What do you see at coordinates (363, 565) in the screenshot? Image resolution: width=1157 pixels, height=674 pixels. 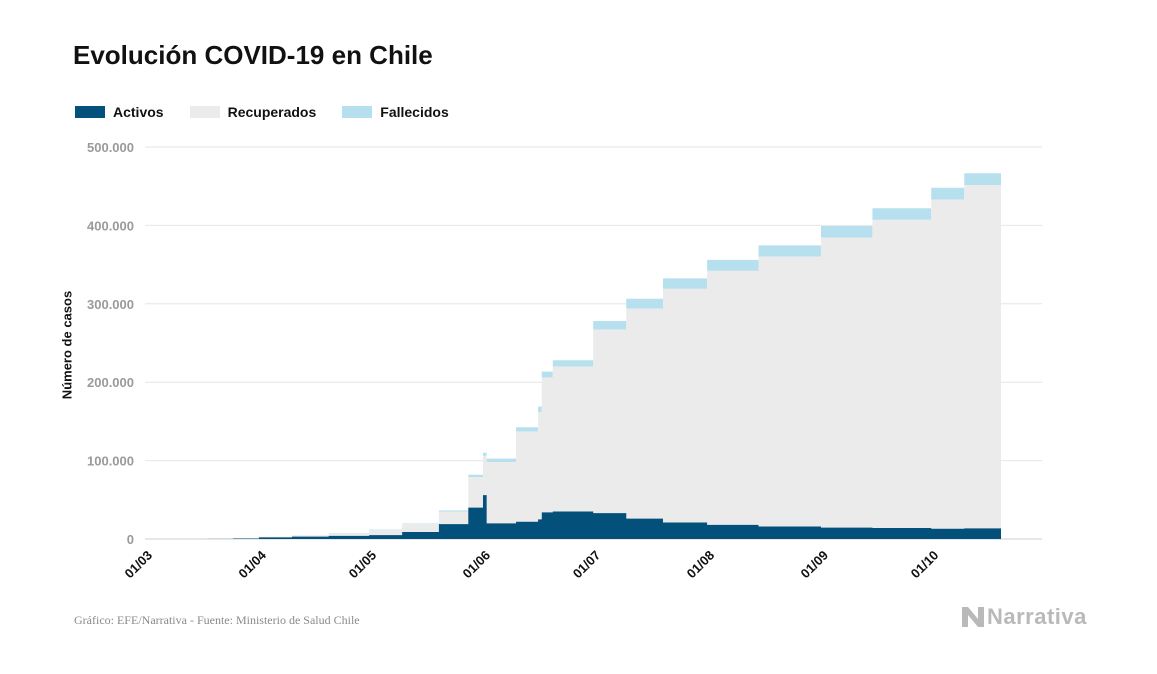 I see `x-tick-label: 01/05` at bounding box center [363, 565].